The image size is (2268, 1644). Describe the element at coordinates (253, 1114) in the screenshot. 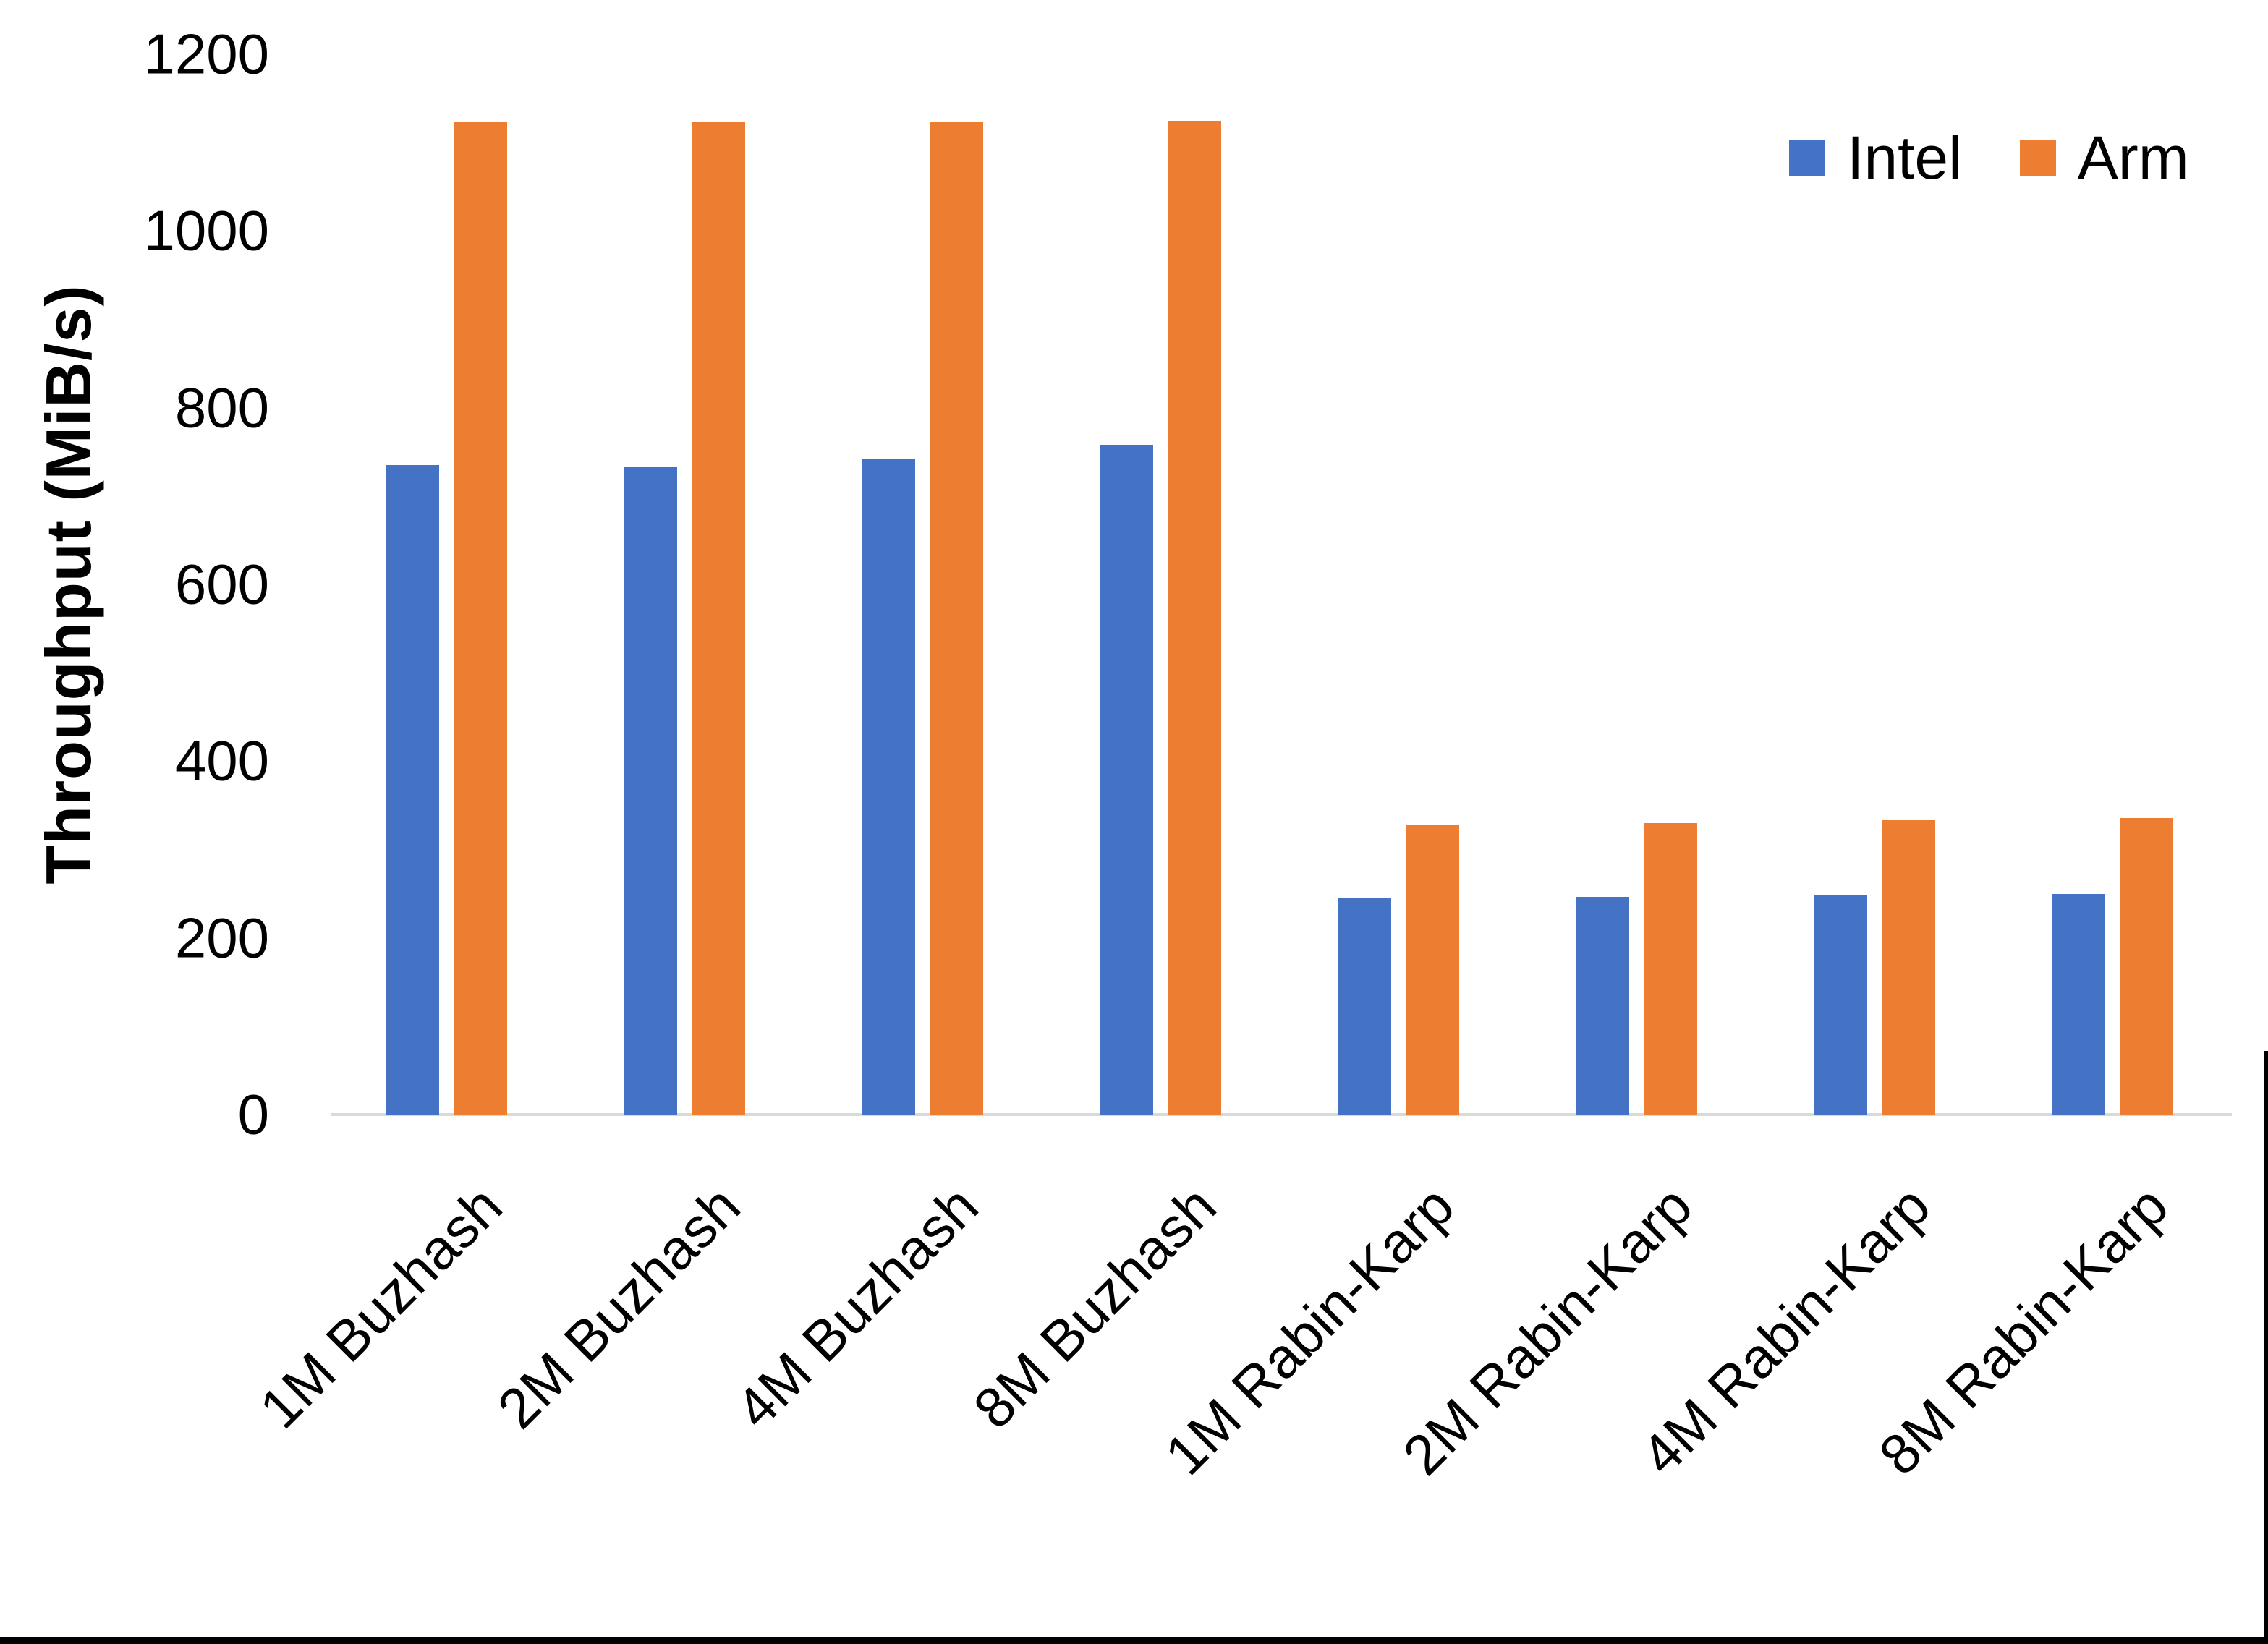

I see `y-tick-label-0: 0` at that location.